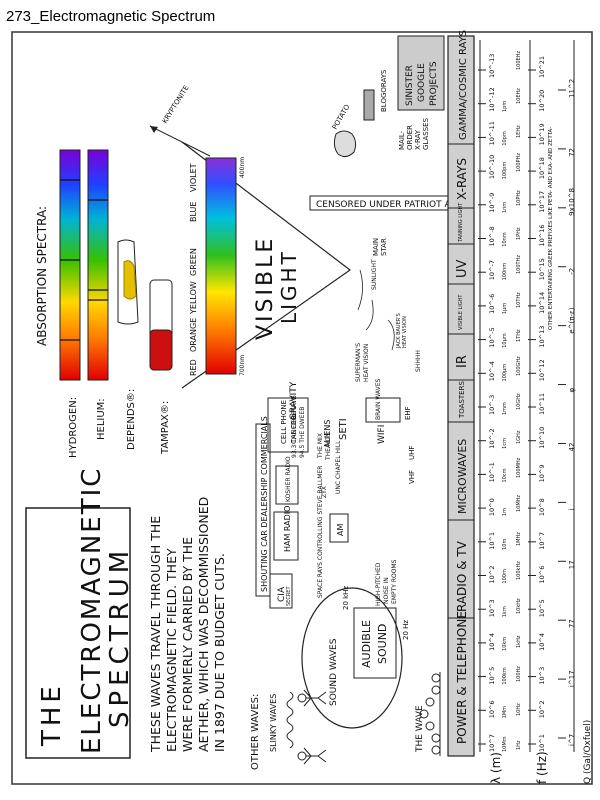 Image resolution: width=600 pixels, height=800 pixels. What do you see at coordinates (180, 141) in the screenshot?
I see `kryptonite-arrow` at bounding box center [180, 141].